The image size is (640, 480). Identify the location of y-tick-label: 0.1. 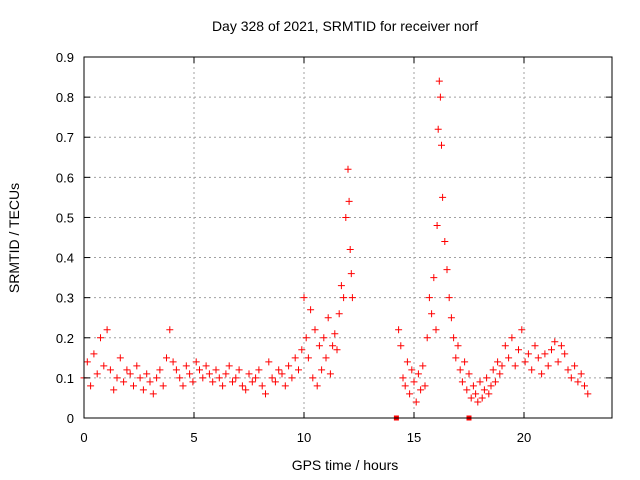
(65, 378).